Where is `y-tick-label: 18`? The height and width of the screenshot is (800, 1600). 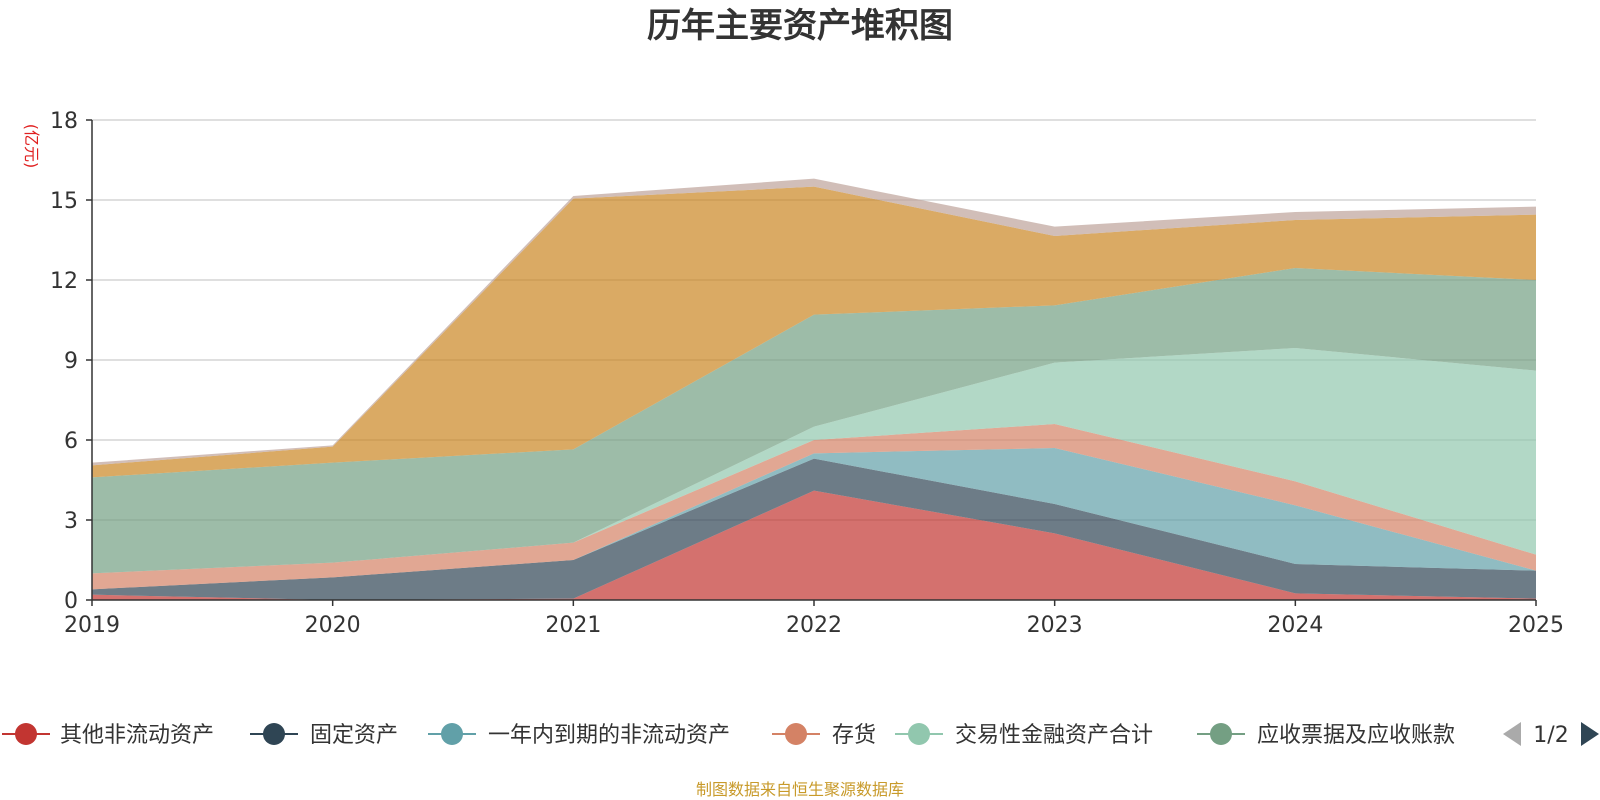 y-tick-label: 18 is located at coordinates (64, 121).